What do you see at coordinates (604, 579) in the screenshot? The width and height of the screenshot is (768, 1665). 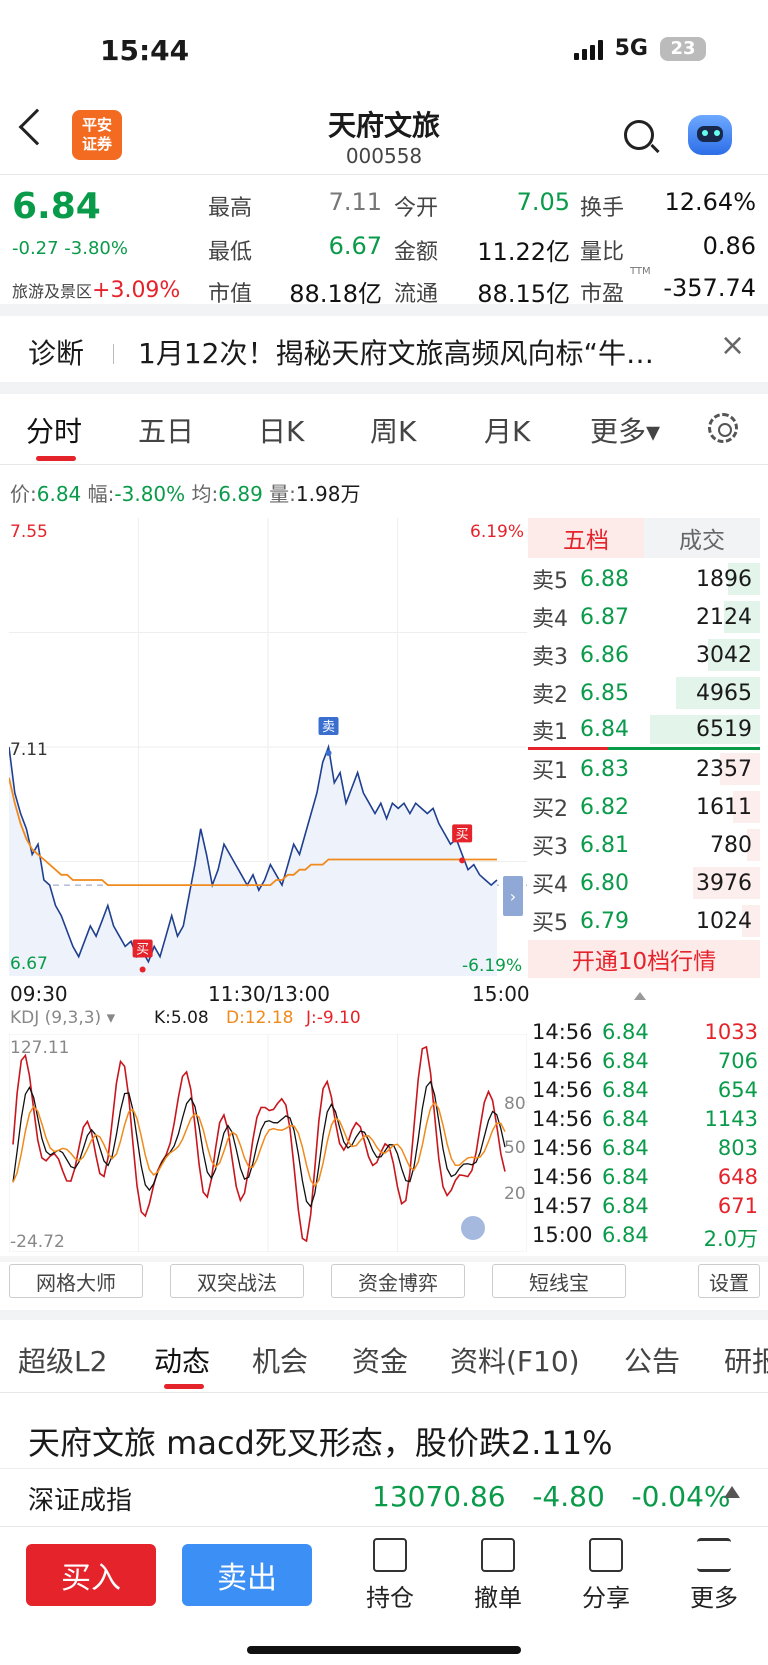 I see `level-price: 6.88` at bounding box center [604, 579].